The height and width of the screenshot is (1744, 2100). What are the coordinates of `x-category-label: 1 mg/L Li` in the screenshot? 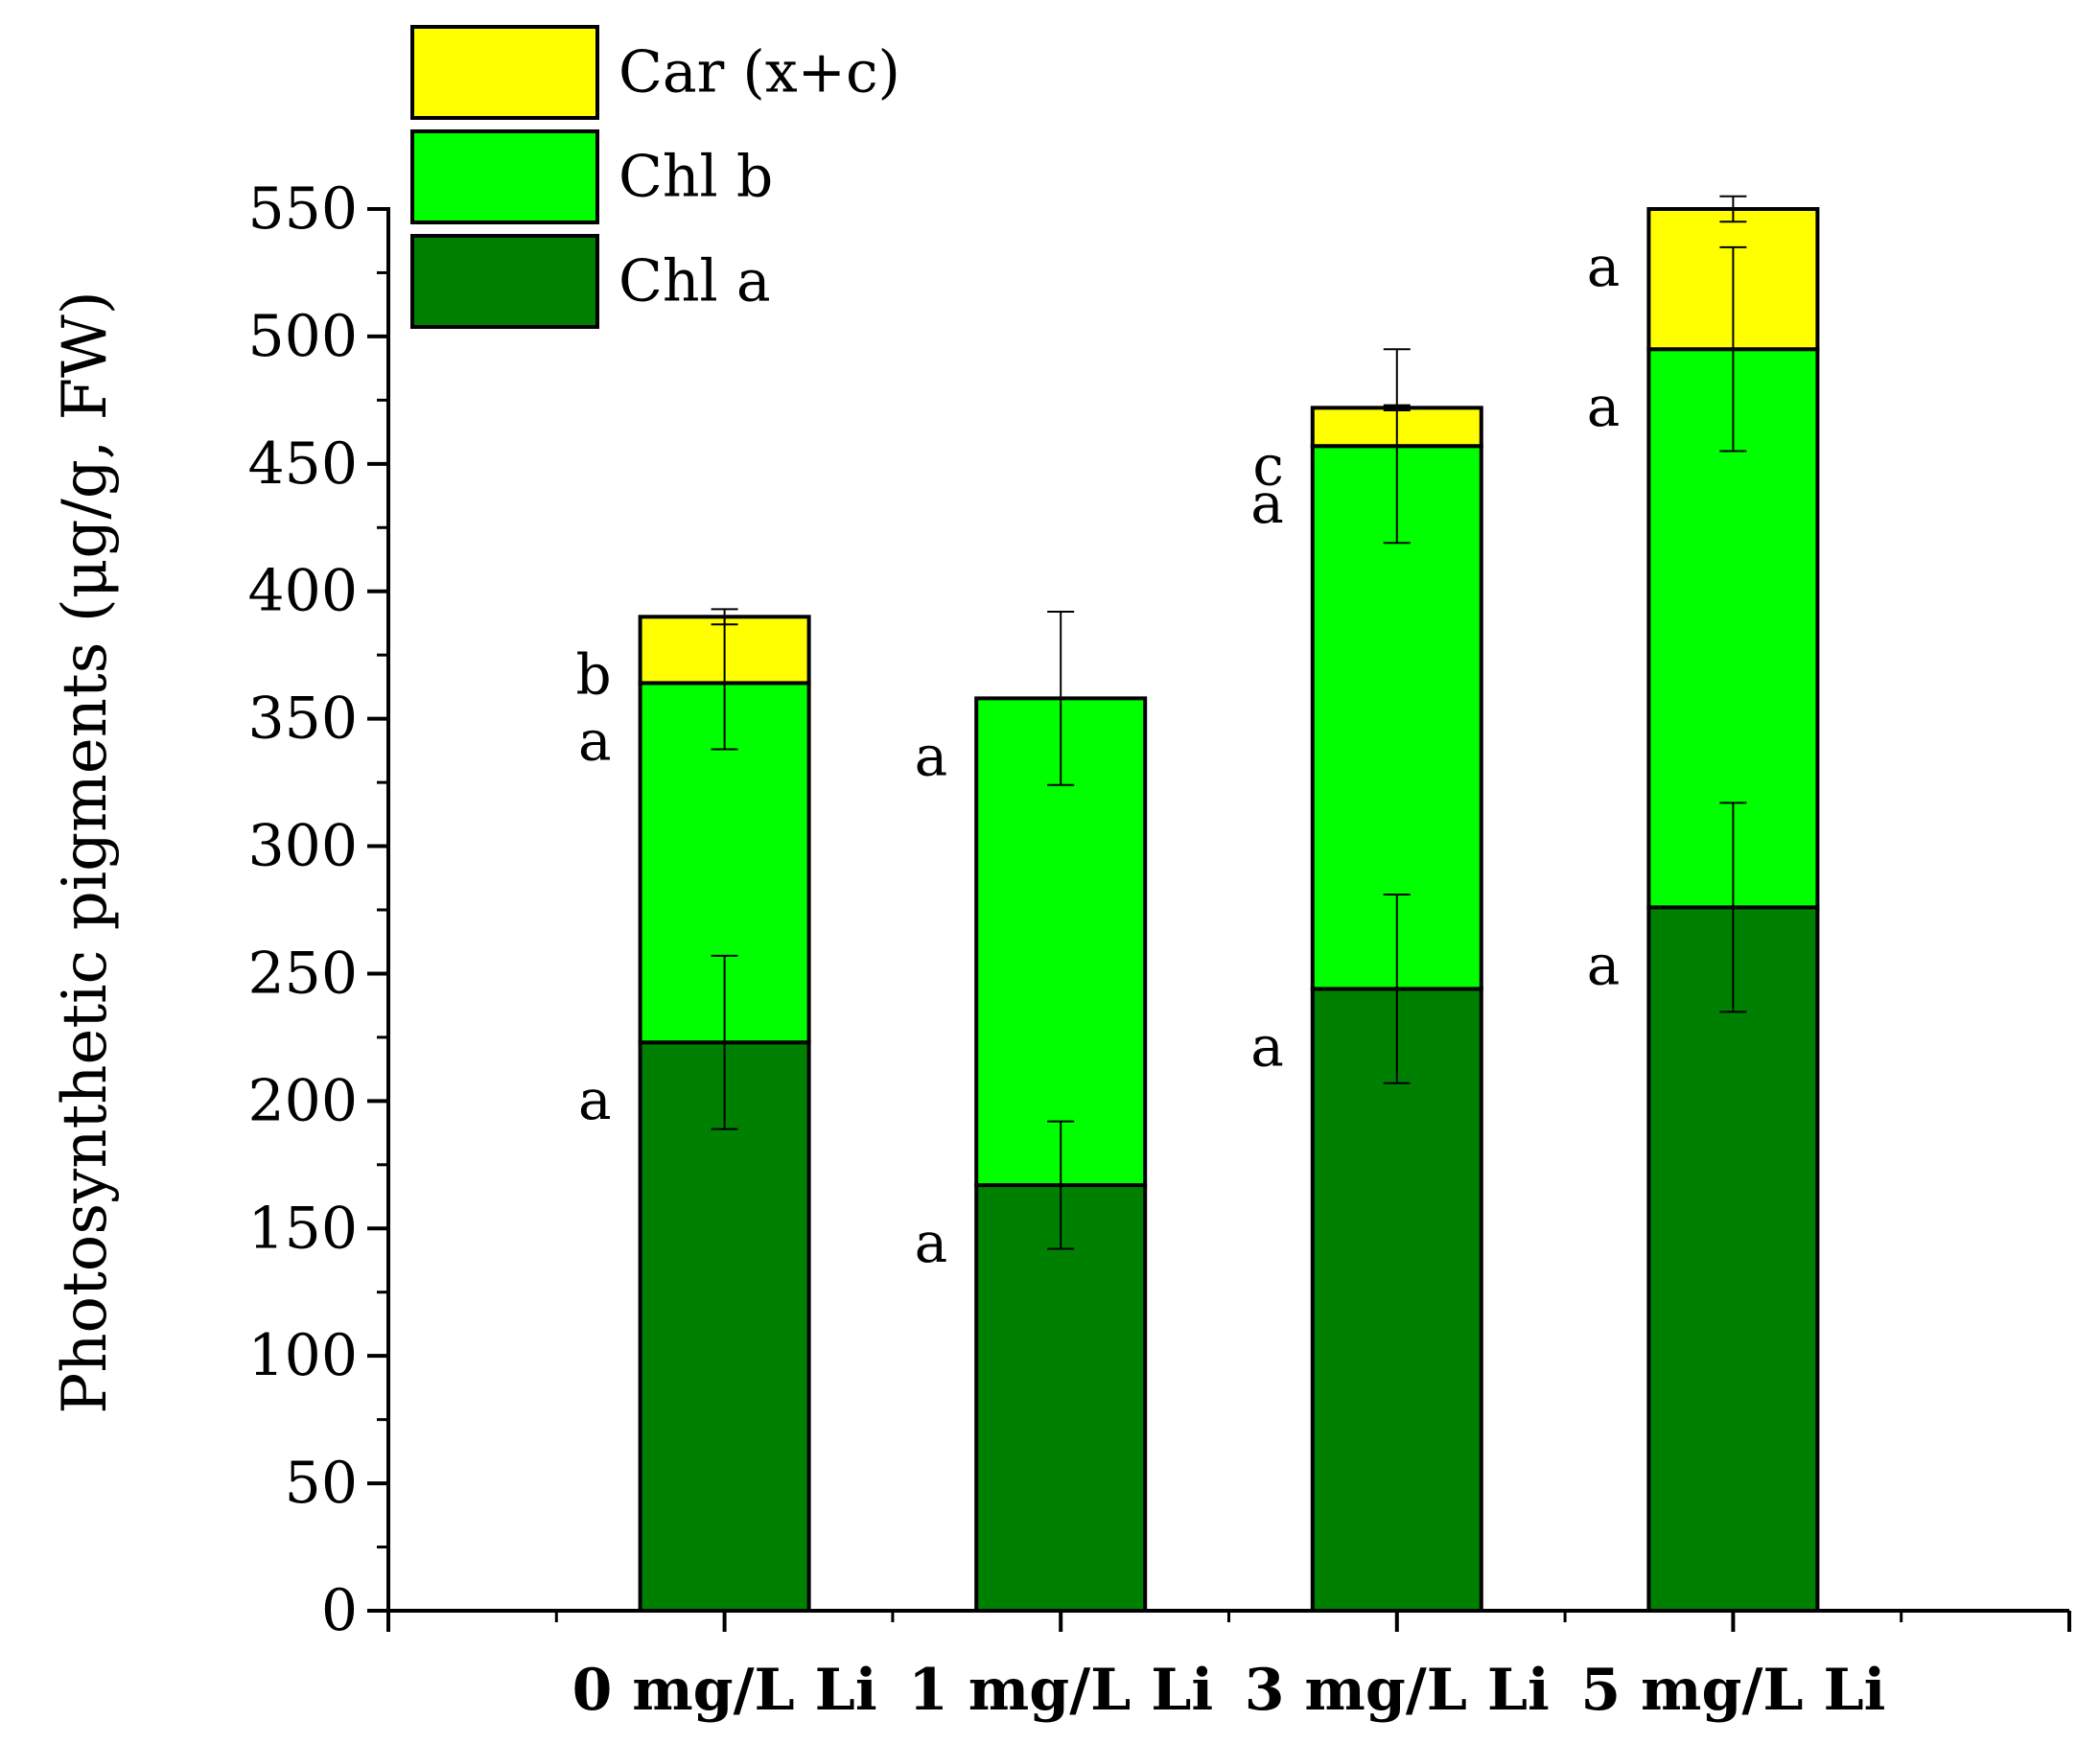 It's located at (1060, 1690).